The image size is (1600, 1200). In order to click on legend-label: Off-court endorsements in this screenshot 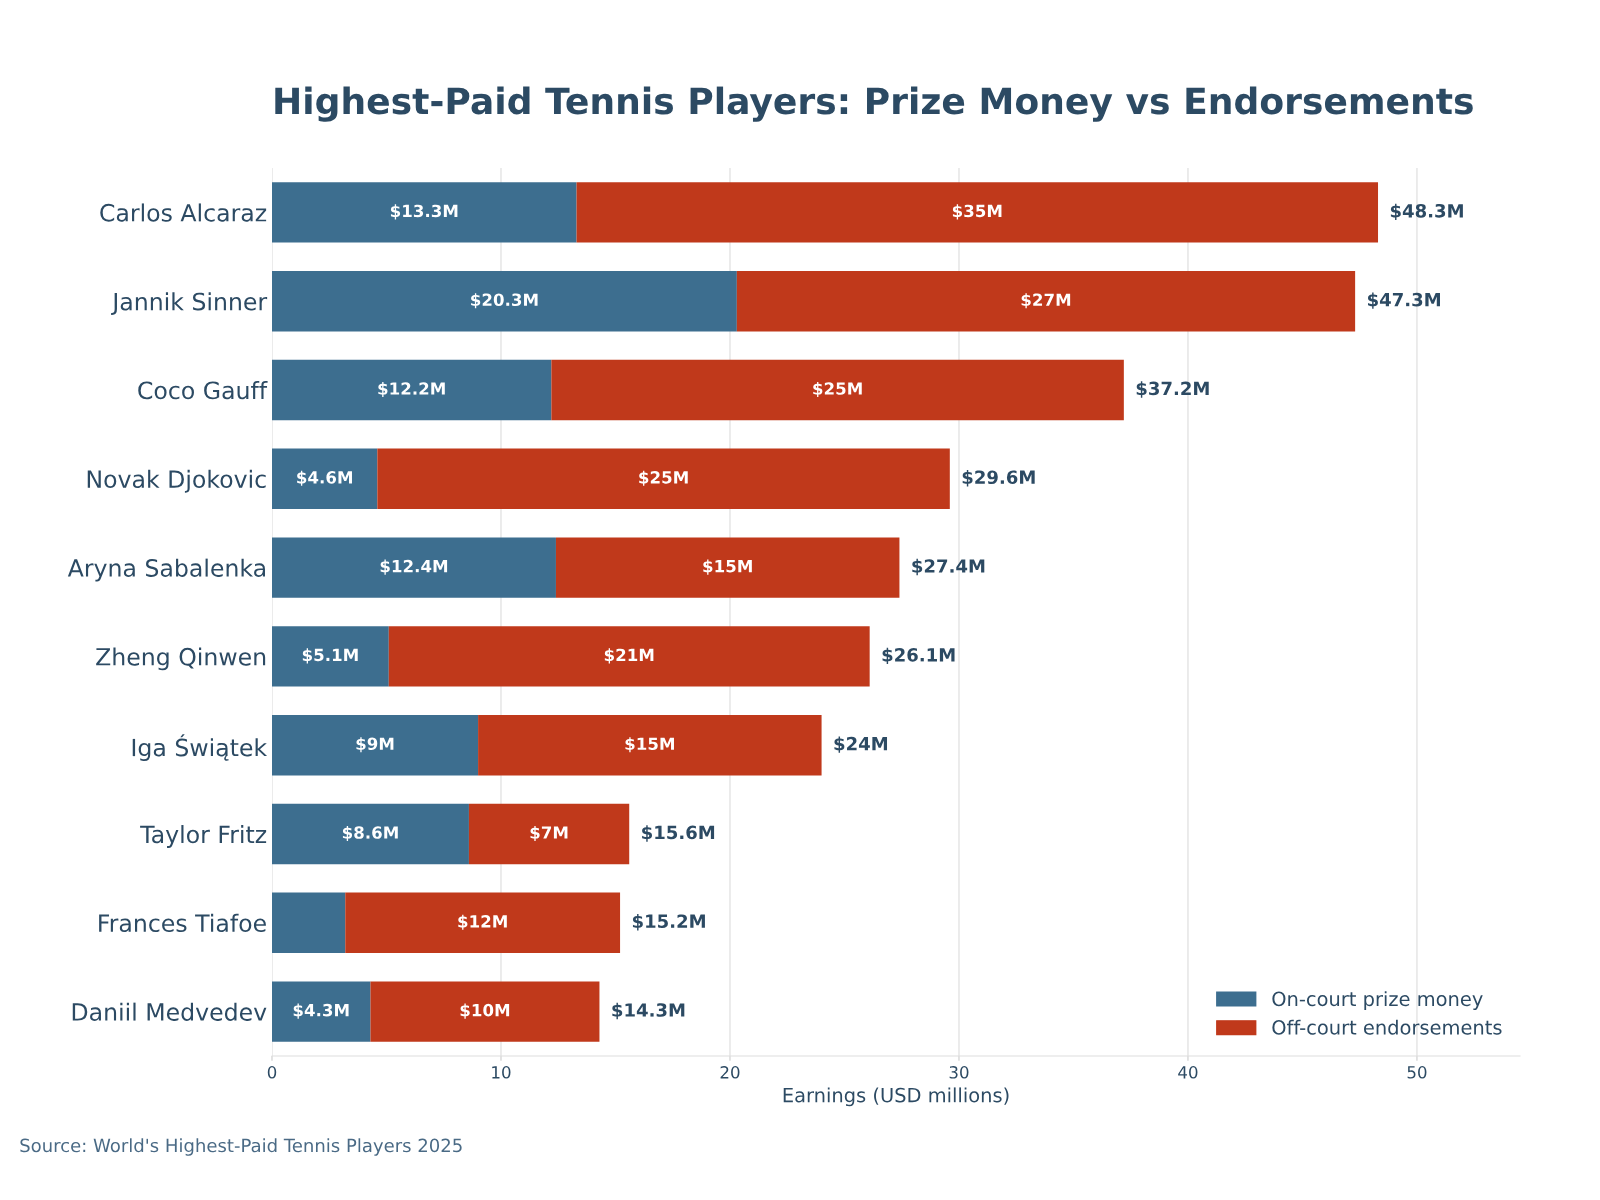, I will do `click(1387, 1027)`.